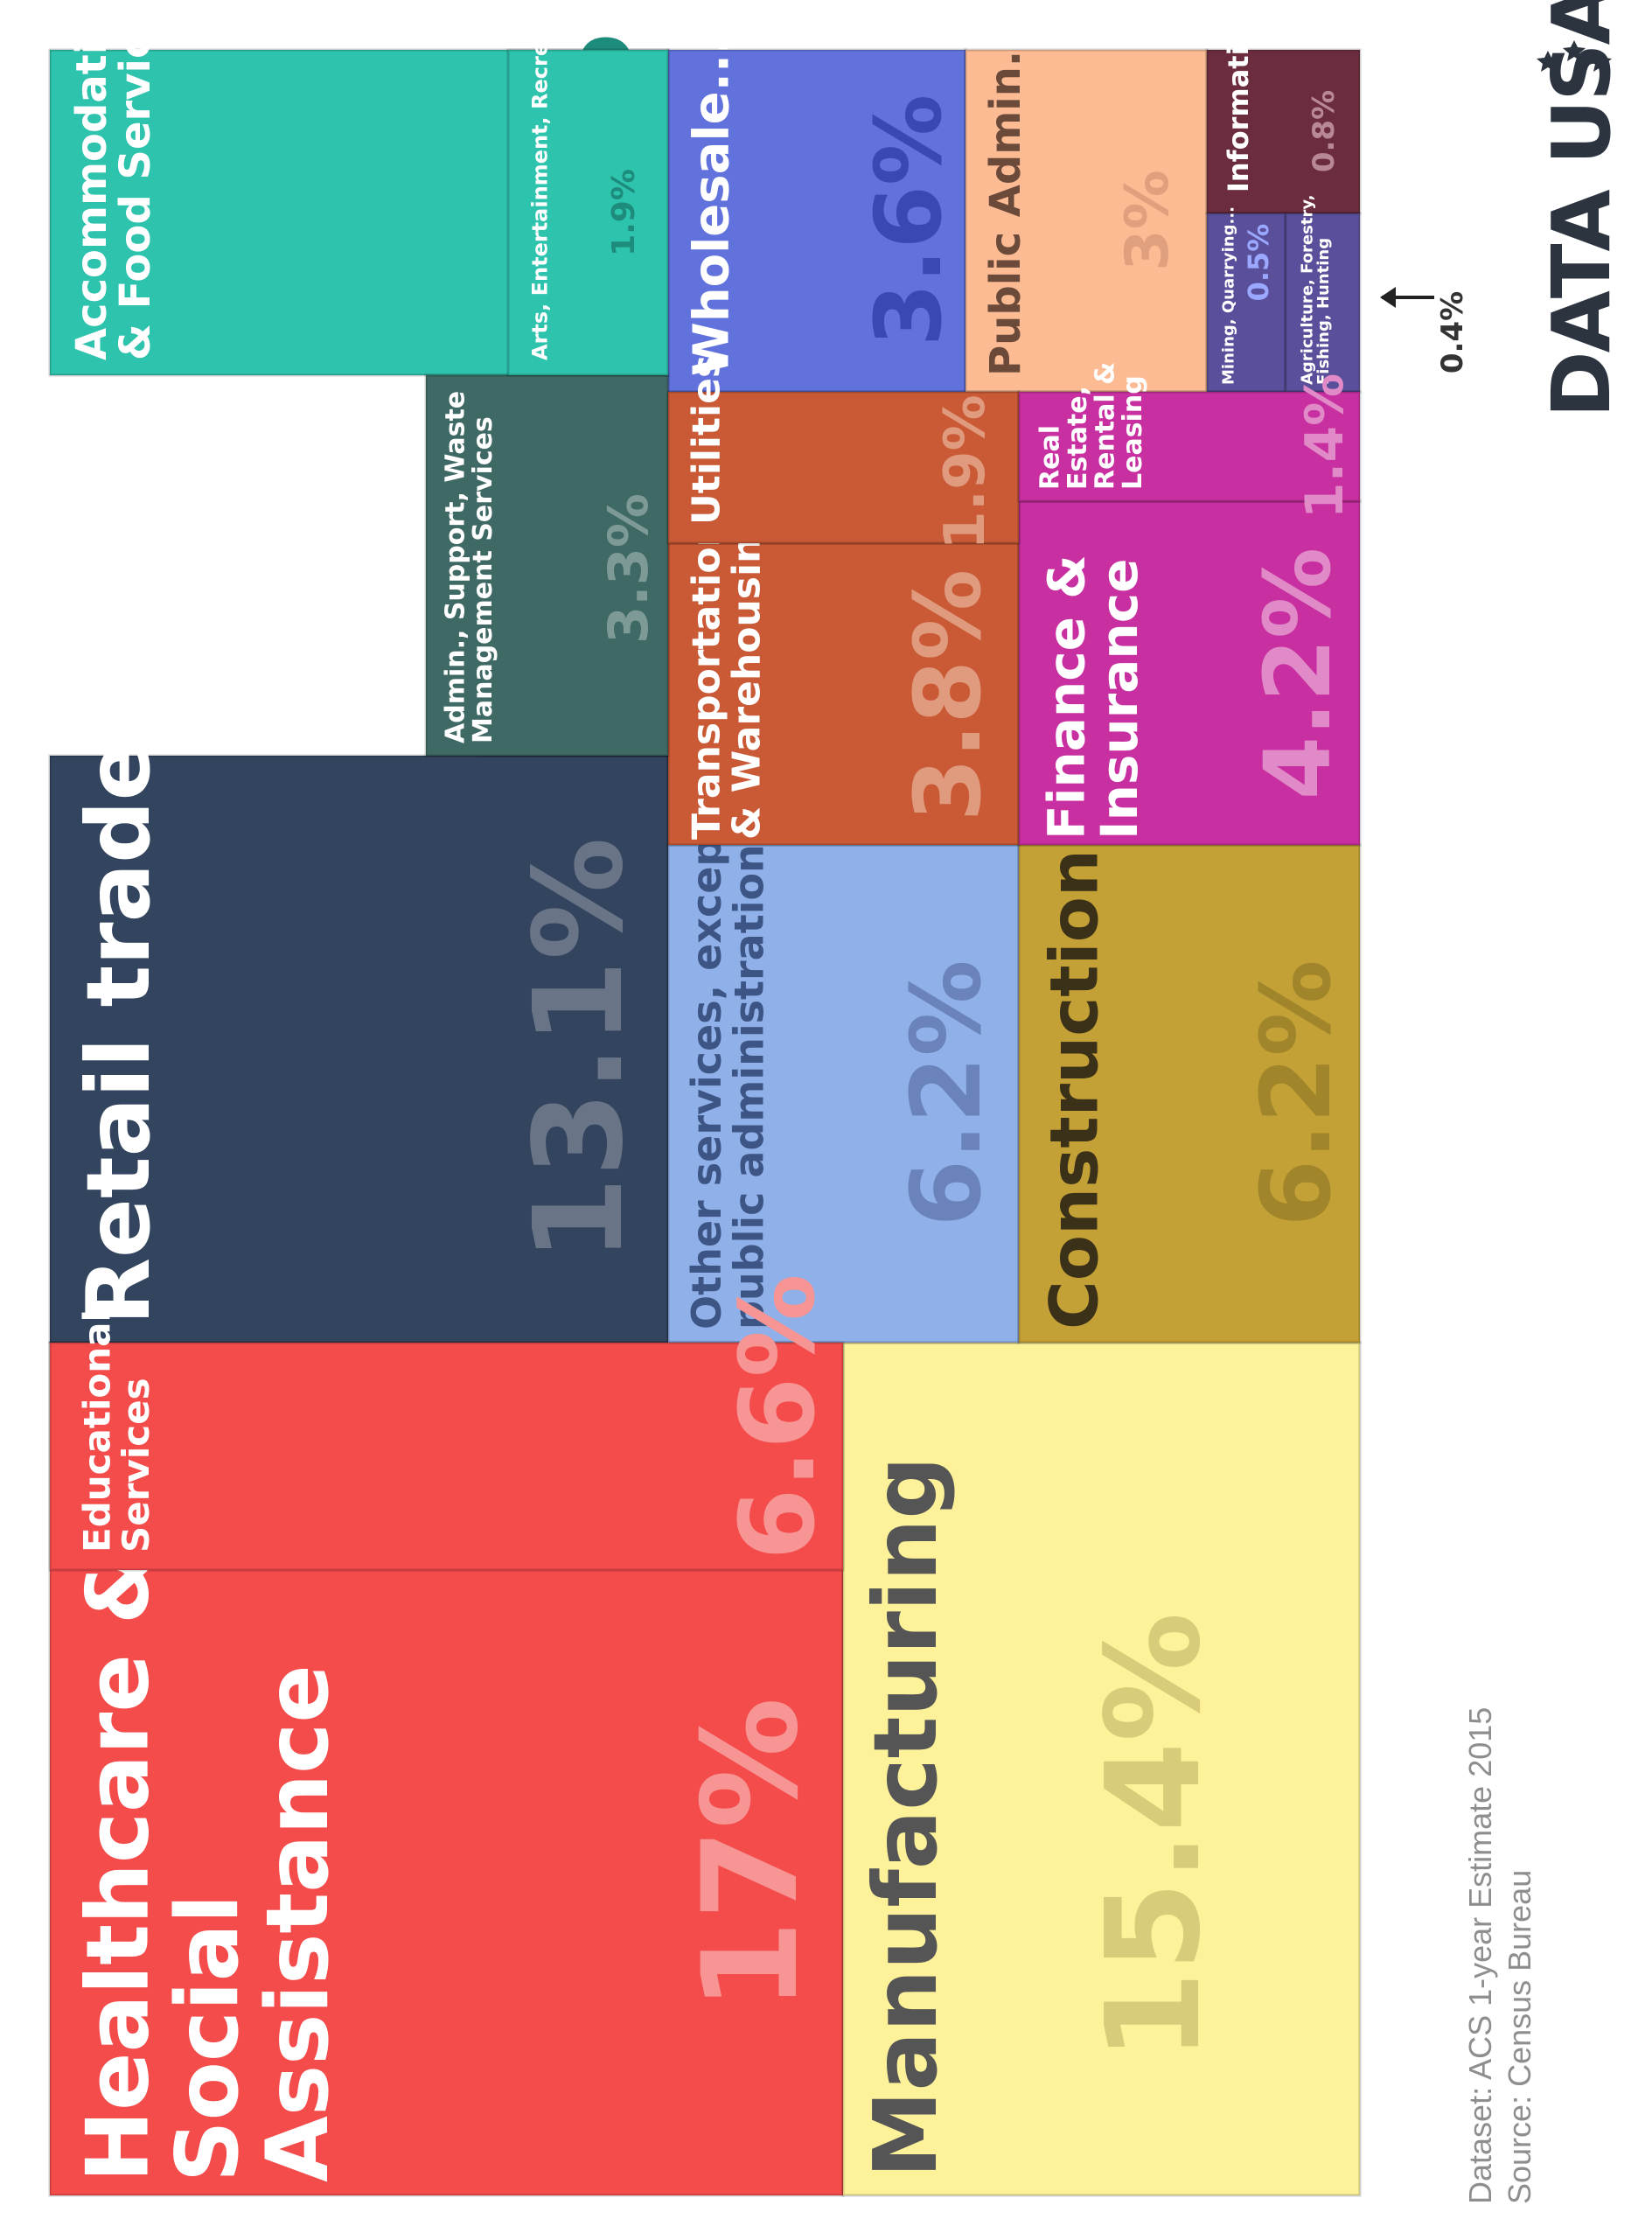 The image size is (1652, 2226). I want to click on cell-rect-utilities, so click(843, 467).